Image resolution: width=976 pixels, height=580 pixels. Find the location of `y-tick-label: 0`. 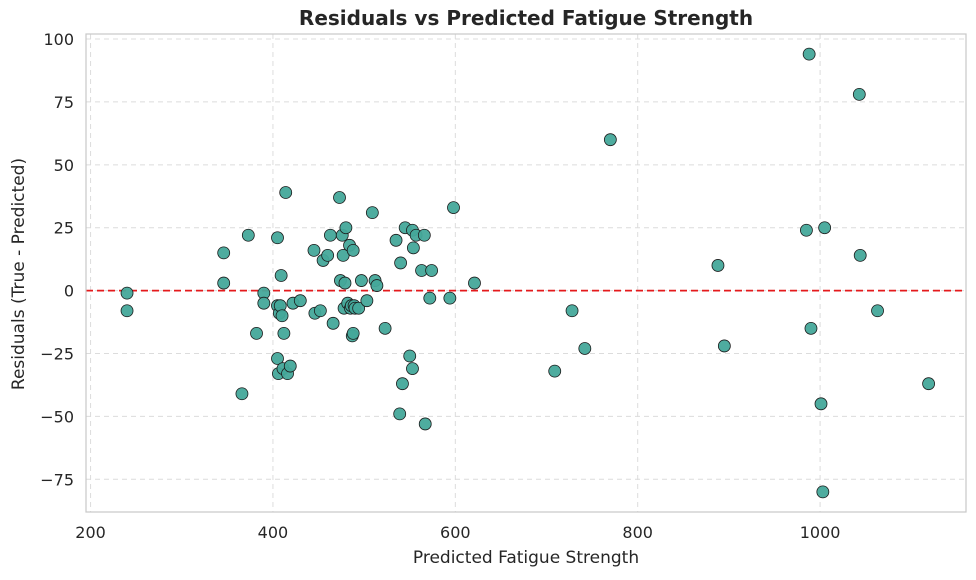

y-tick-label: 0 is located at coordinates (69, 291).